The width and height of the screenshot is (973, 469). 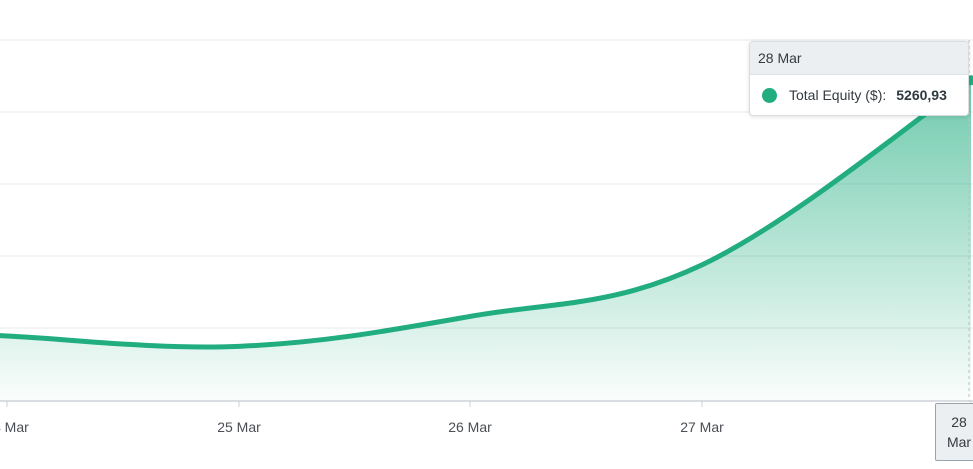 What do you see at coordinates (470, 427) in the screenshot?
I see `x-tick-label: 26 Mar` at bounding box center [470, 427].